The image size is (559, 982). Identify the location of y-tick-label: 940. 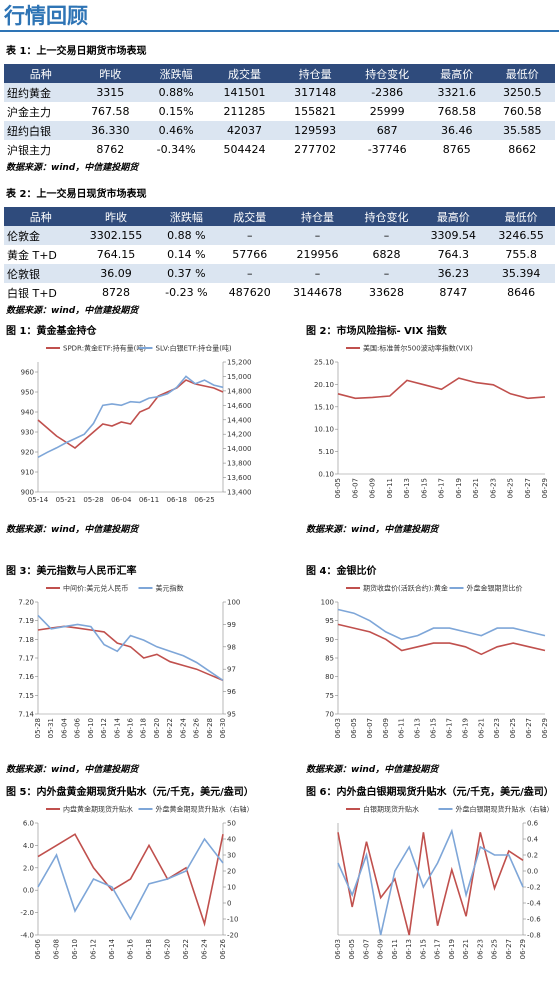
(27, 413).